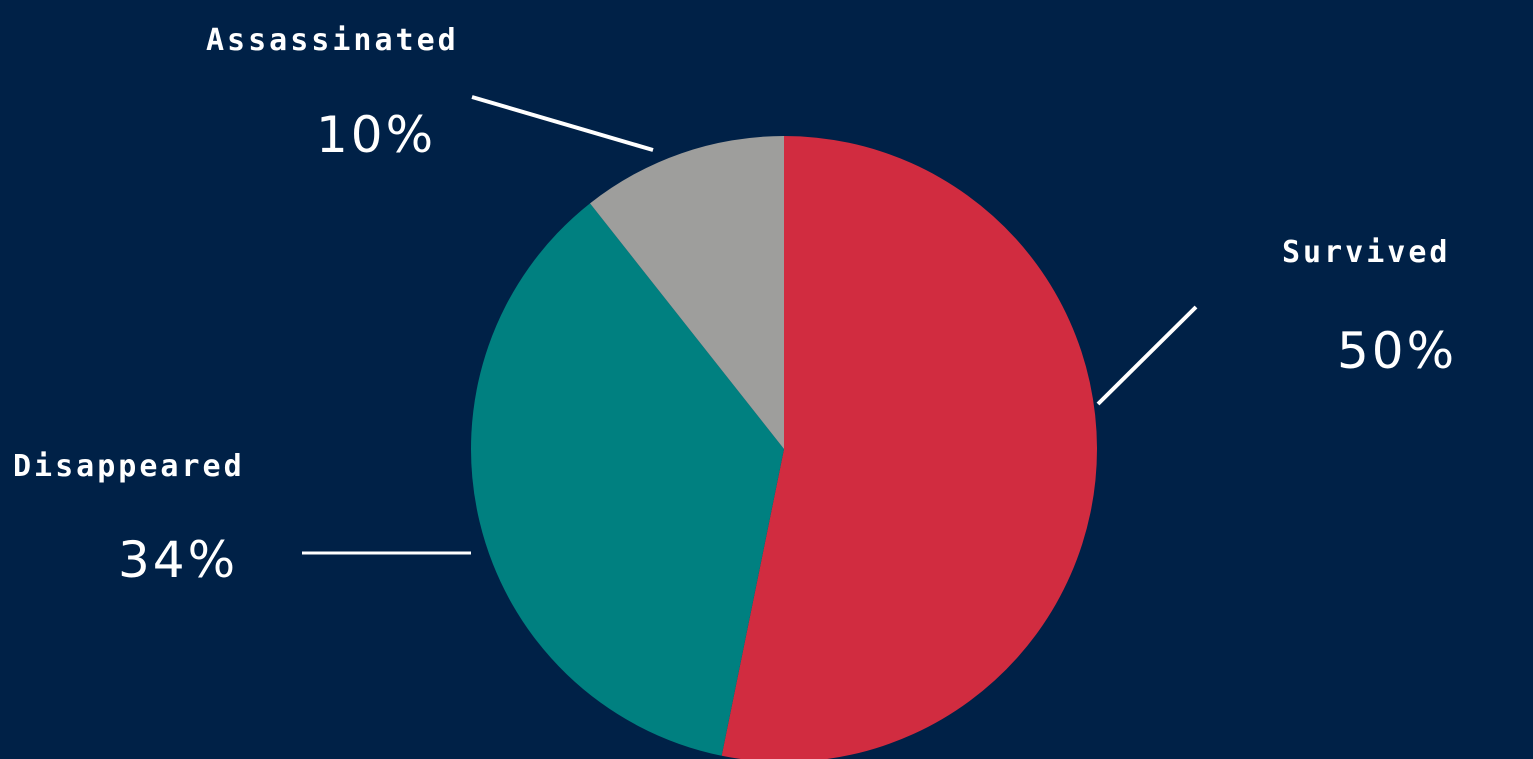 This screenshot has width=1533, height=759. What do you see at coordinates (332, 40) in the screenshot?
I see `slice-label-assassinated: Assassinated` at bounding box center [332, 40].